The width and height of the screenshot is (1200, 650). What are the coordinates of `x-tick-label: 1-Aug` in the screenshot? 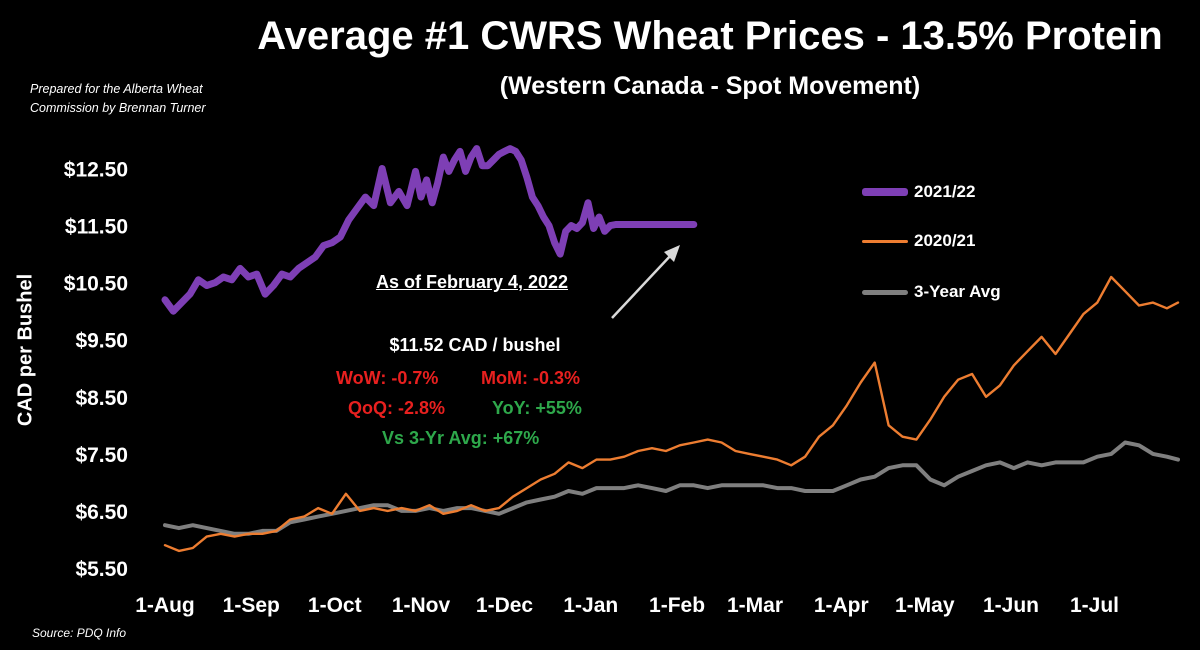 It's located at (165, 605).